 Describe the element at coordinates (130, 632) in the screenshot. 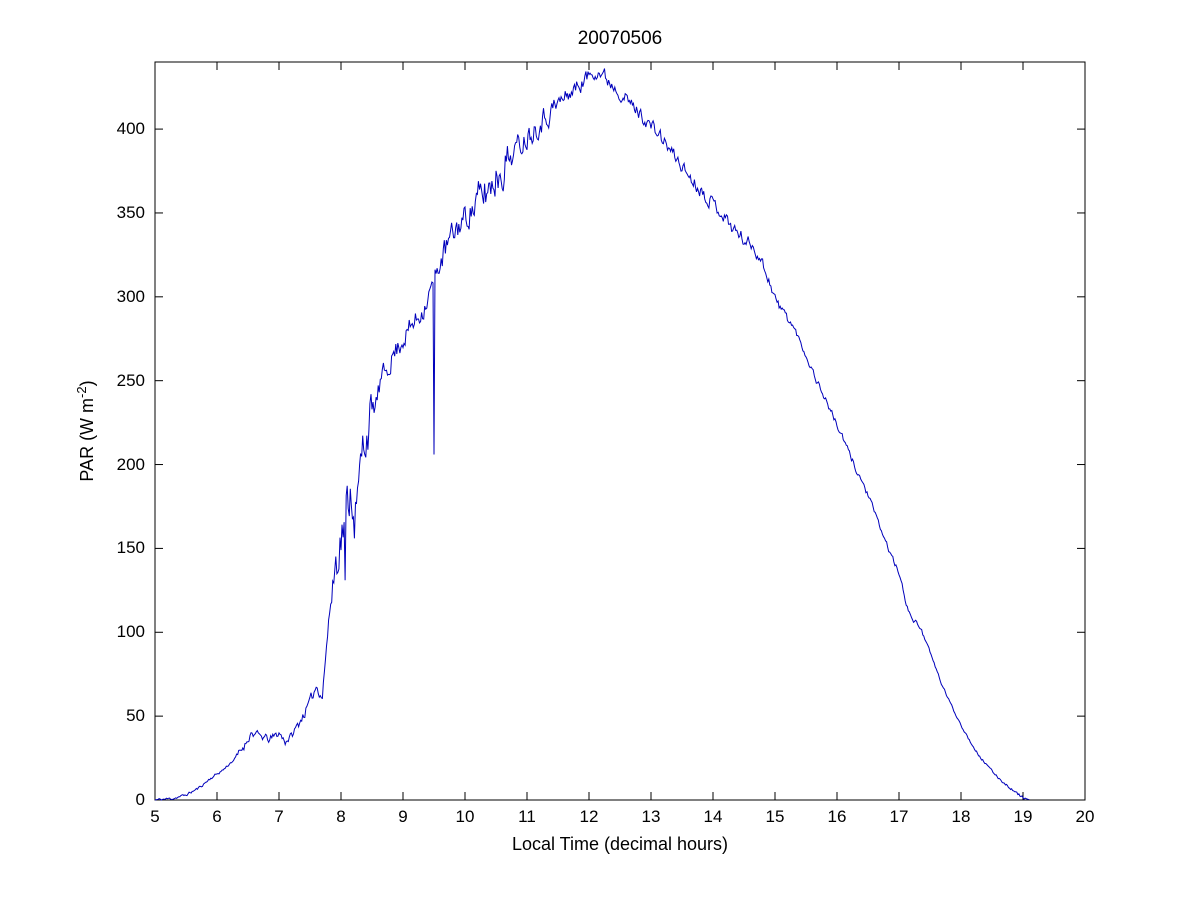

I see `y-tick-label: 100` at that location.